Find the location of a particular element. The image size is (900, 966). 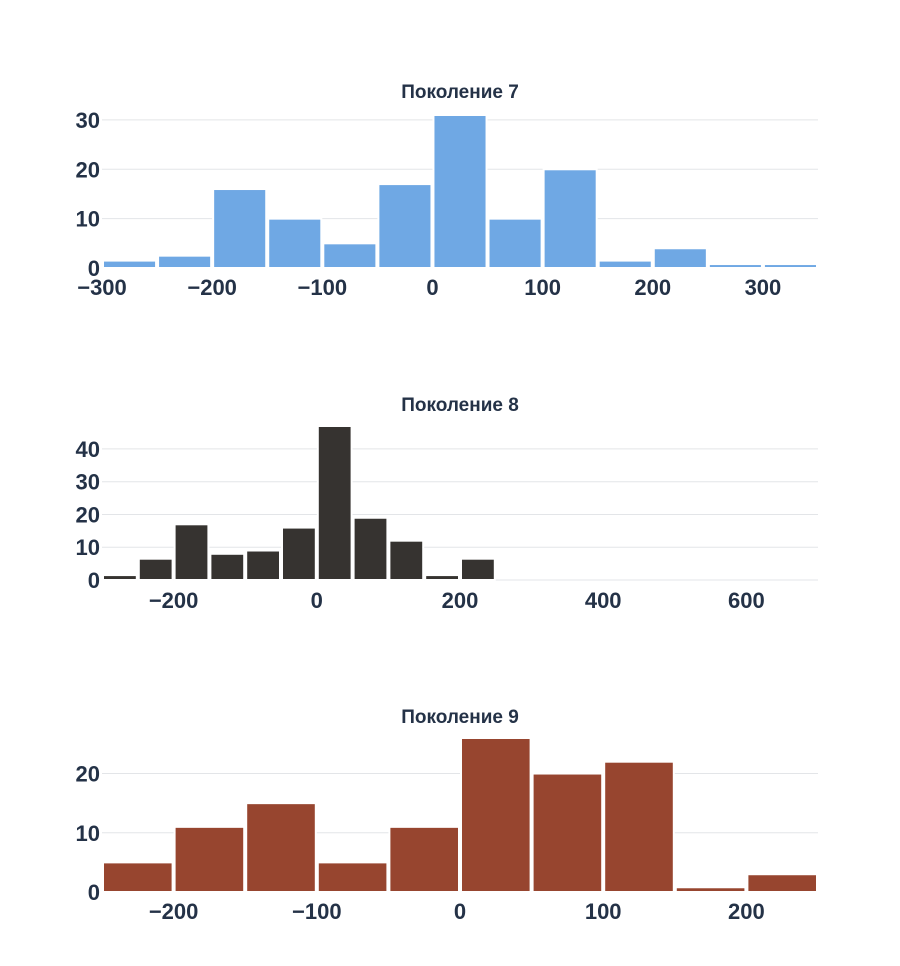

x-tick-label: −300 is located at coordinates (102, 287).